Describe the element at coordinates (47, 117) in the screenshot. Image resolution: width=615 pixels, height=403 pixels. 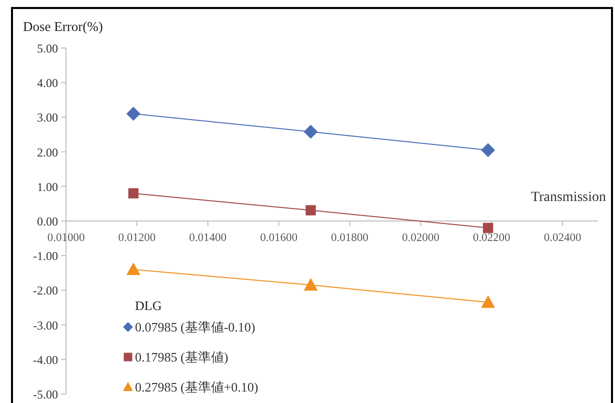
I see `y-tick-label: 3.00` at that location.